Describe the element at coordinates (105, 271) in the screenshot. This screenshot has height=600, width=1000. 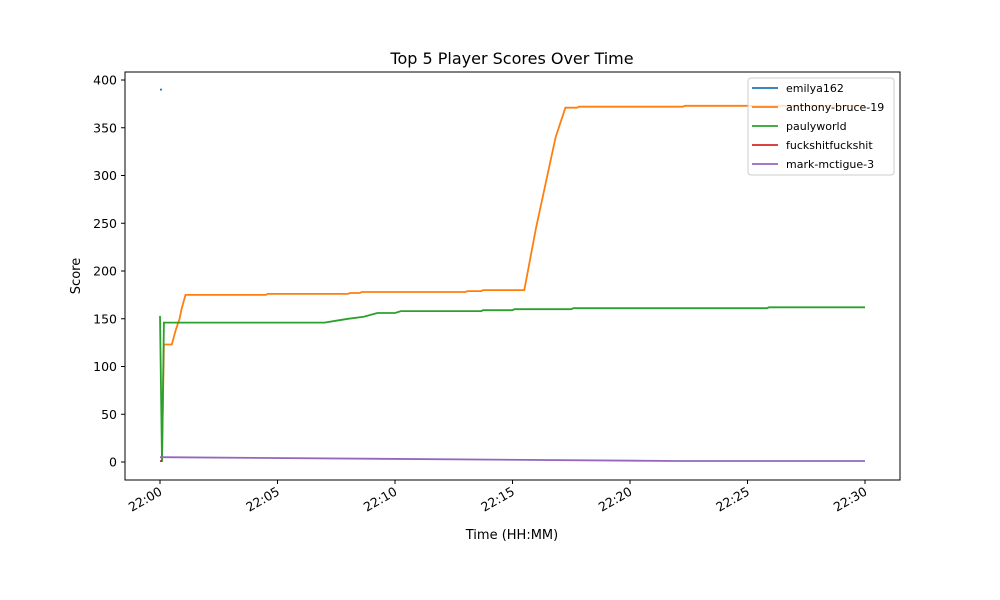
I see `y-tick-label: 200` at that location.